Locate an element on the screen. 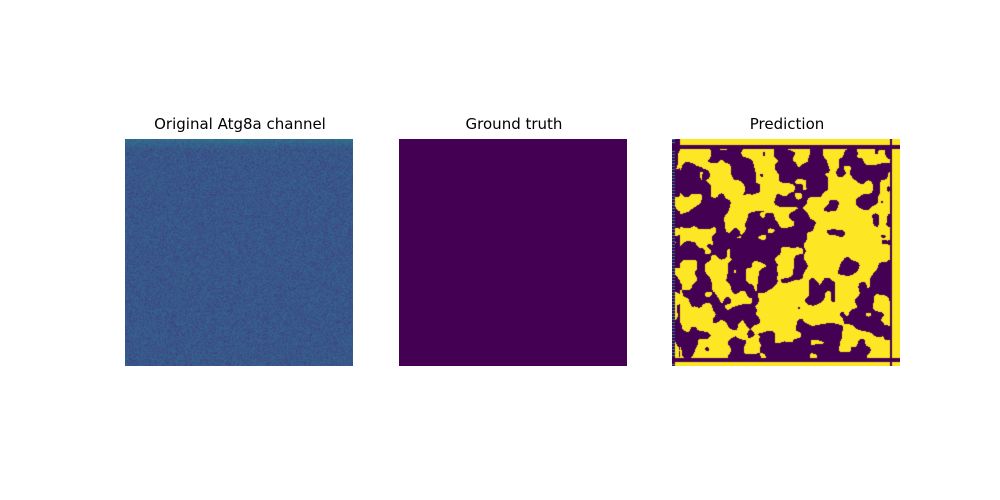 This screenshot has height=500, width=1000. panel-title: Prediction is located at coordinates (787, 124).